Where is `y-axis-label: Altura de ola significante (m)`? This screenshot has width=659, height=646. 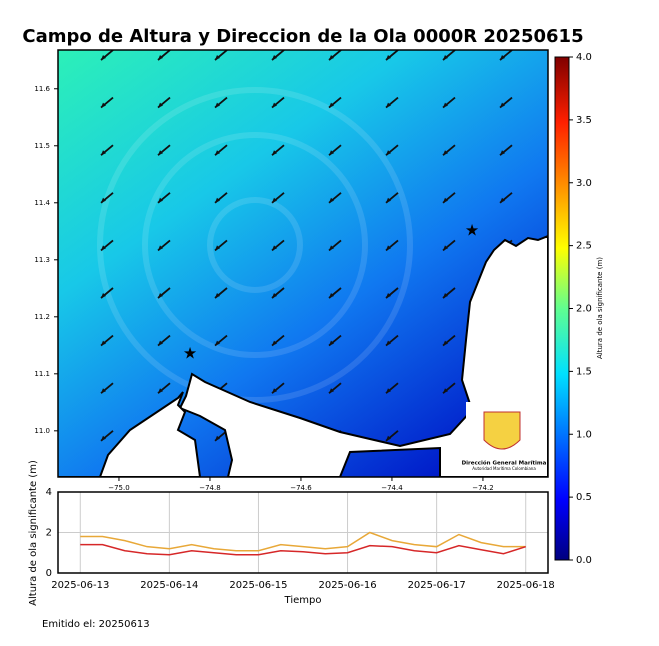
y-axis-label: Altura de ola significante (m) is located at coordinates (33, 533).